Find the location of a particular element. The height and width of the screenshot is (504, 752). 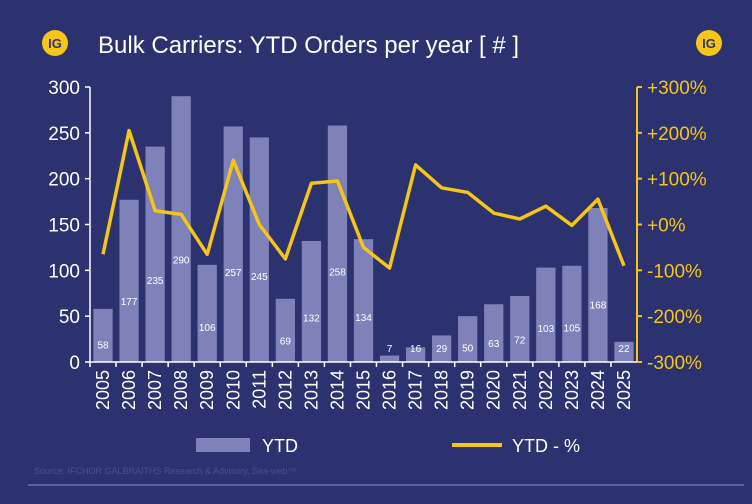

bar-value-label-2007: 235 is located at coordinates (155, 281).